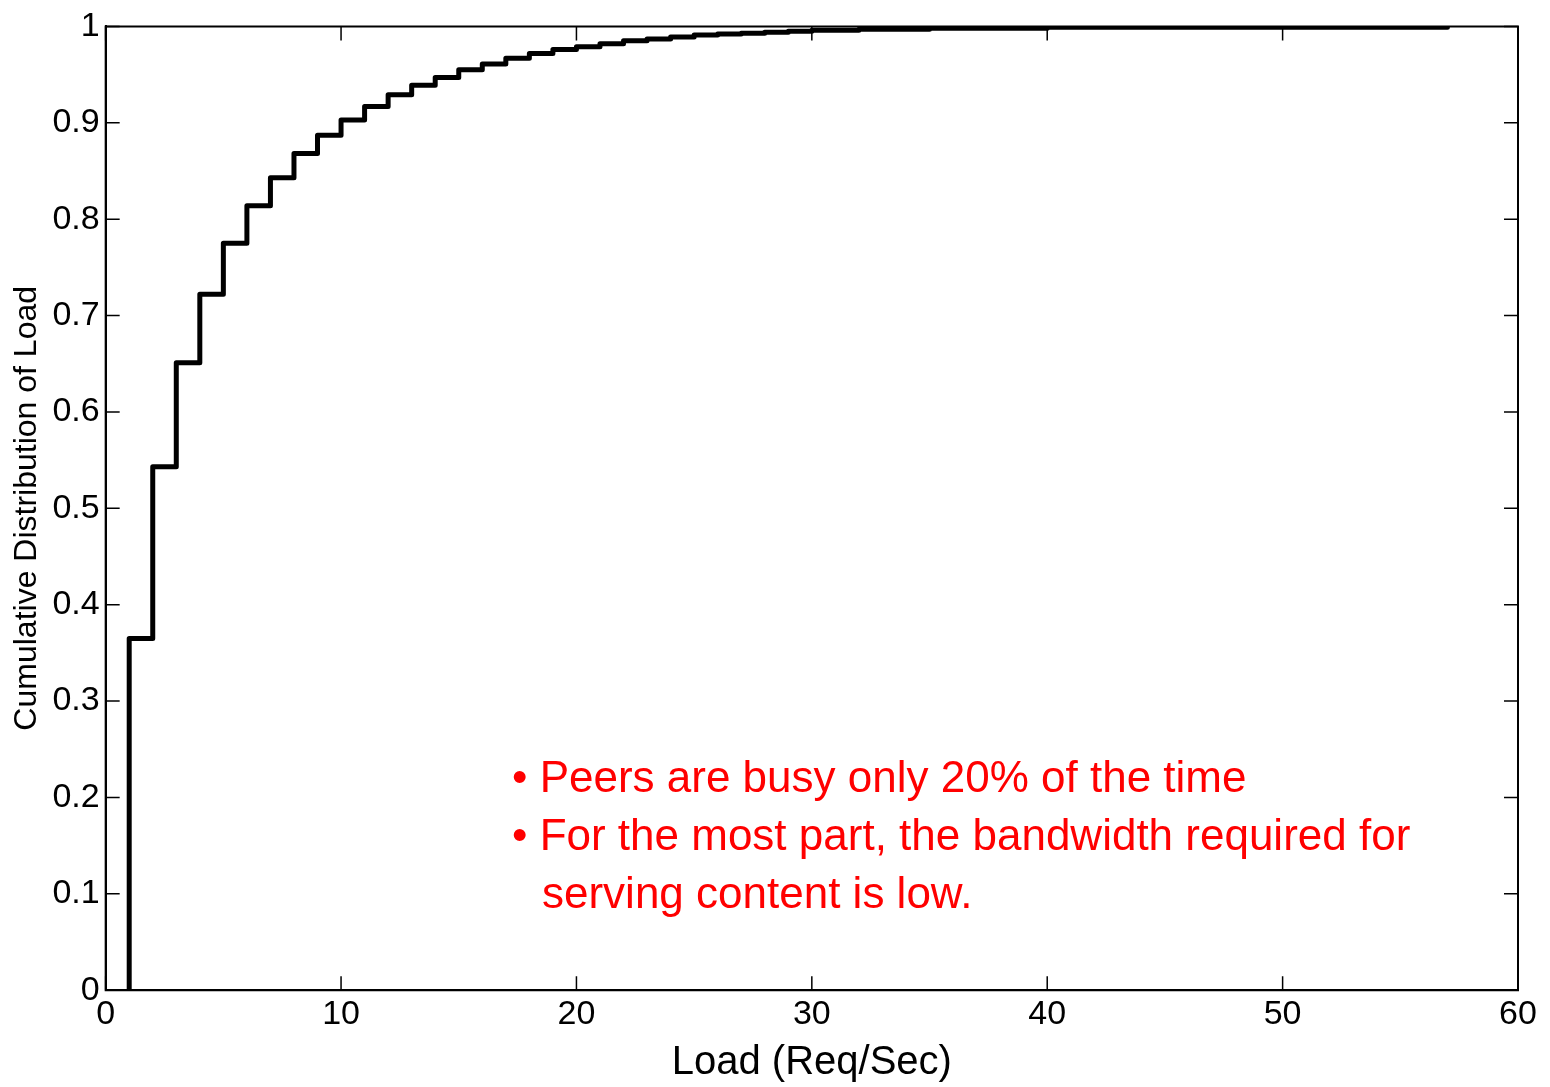  What do you see at coordinates (76, 794) in the screenshot?
I see `y-tick-label: 0.2` at bounding box center [76, 794].